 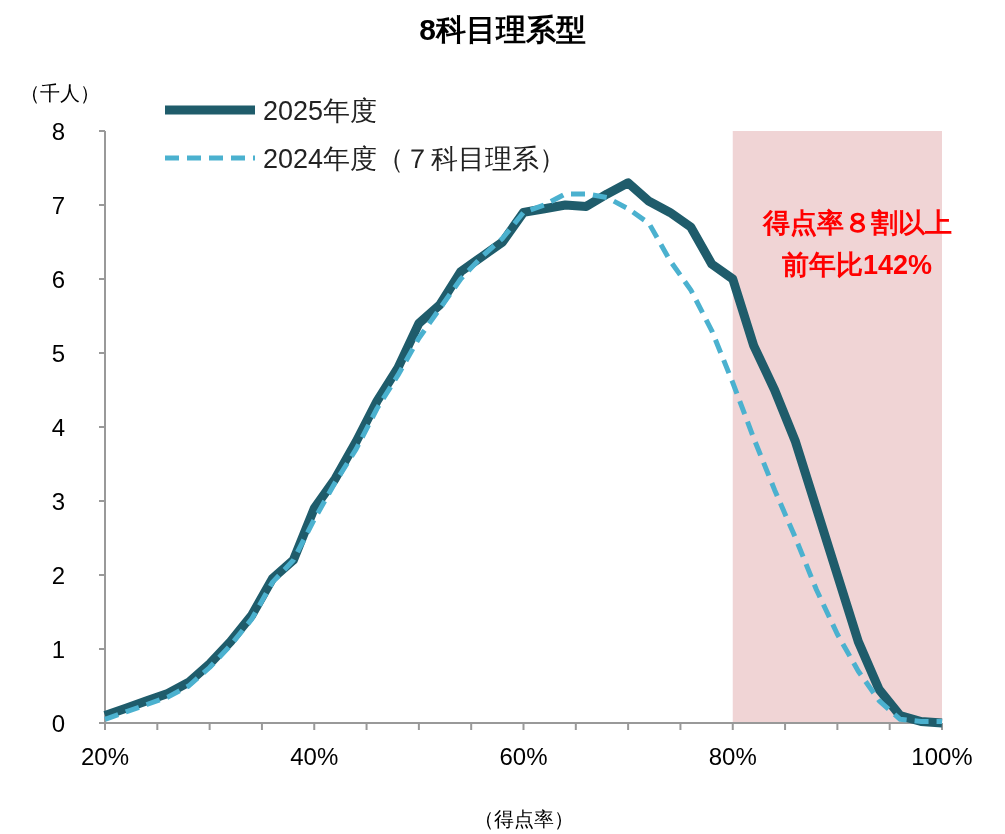 I want to click on y-tick-label: 2, so click(x=58, y=575).